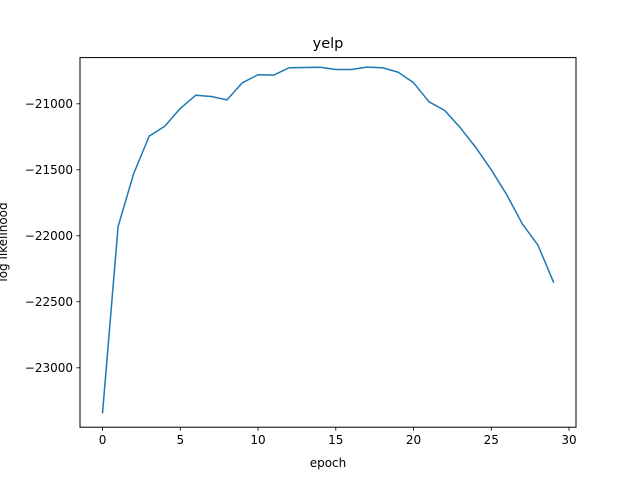  I want to click on y-tick-label: −22500, so click(49, 302).